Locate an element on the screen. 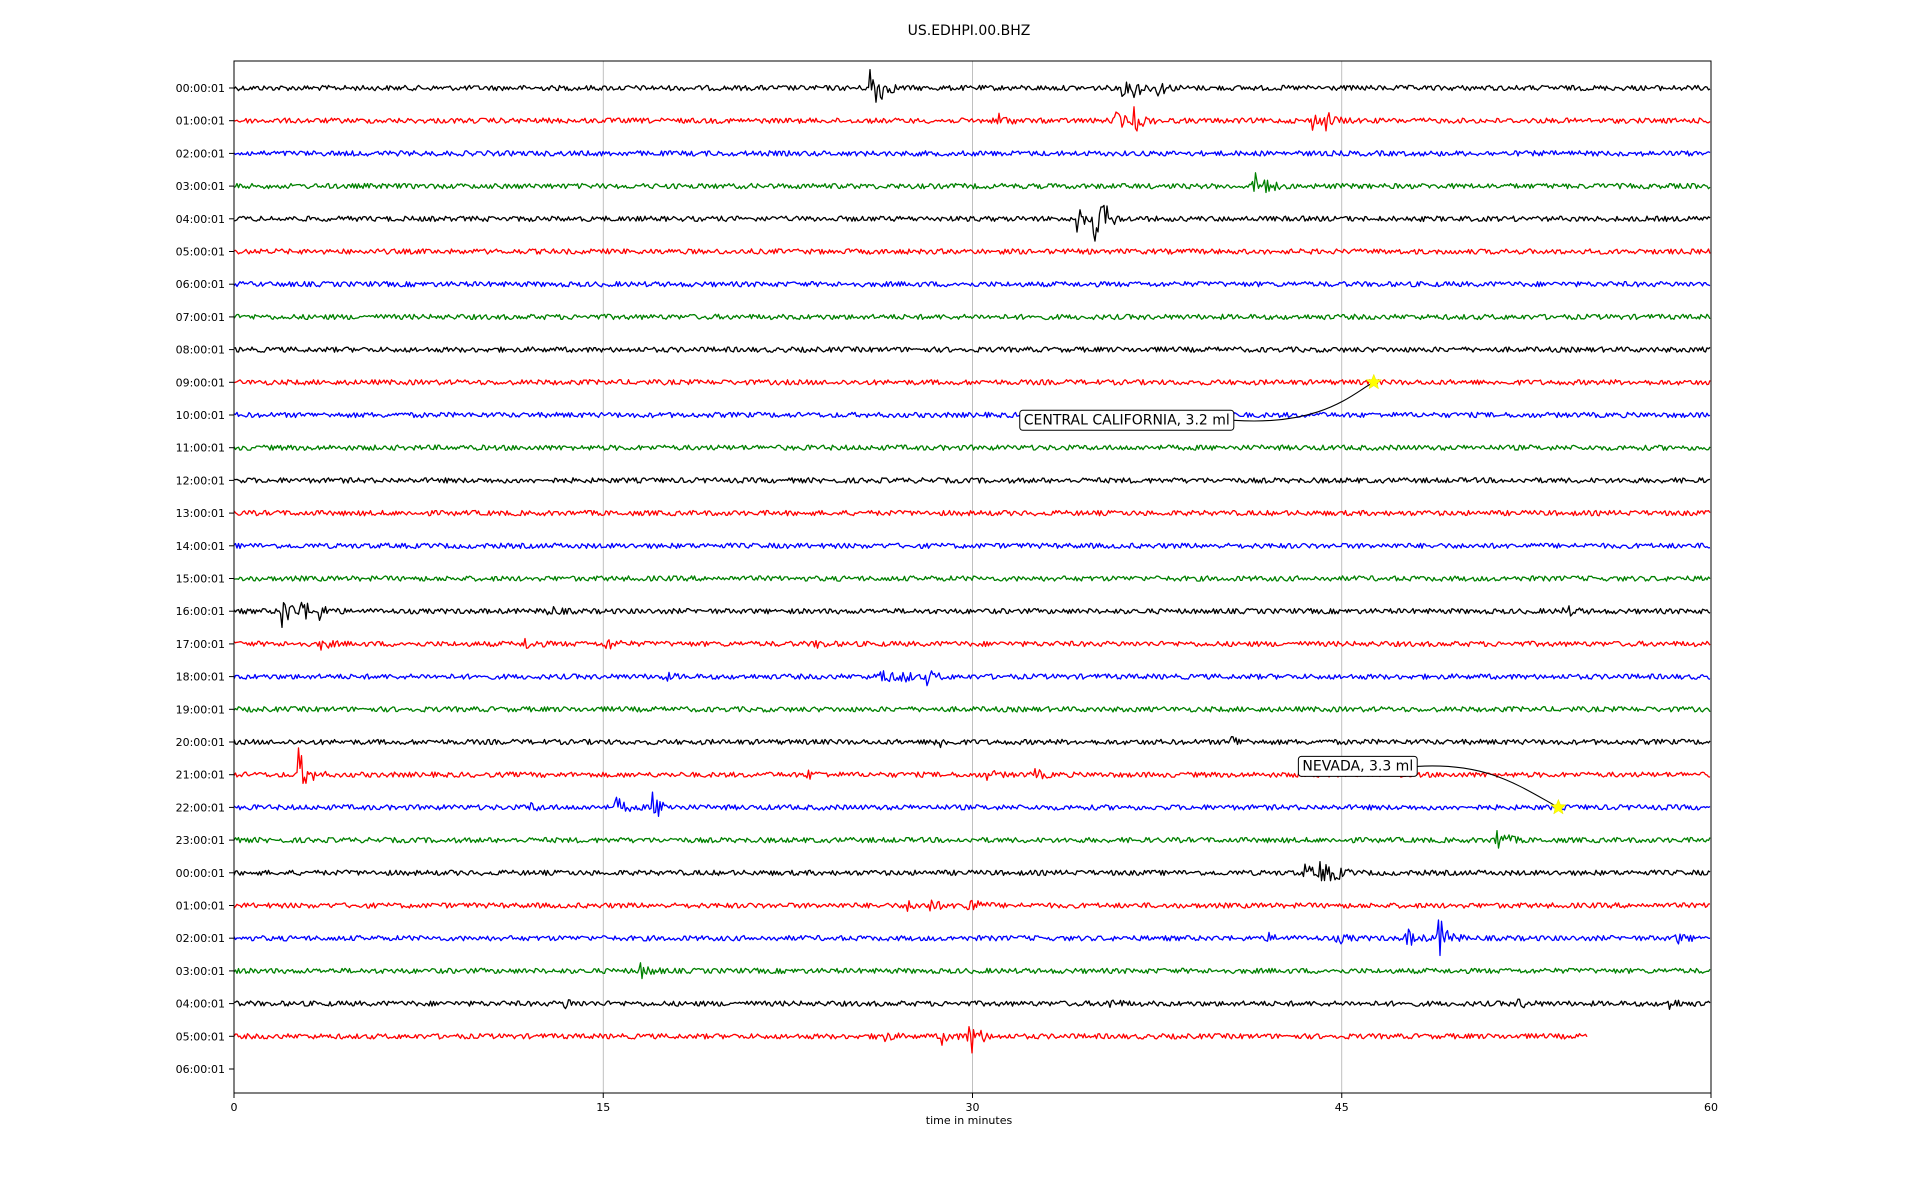 Image resolution: width=1920 pixels, height=1200 pixels. y-tick-label: 17:00:01 is located at coordinates (200, 644).